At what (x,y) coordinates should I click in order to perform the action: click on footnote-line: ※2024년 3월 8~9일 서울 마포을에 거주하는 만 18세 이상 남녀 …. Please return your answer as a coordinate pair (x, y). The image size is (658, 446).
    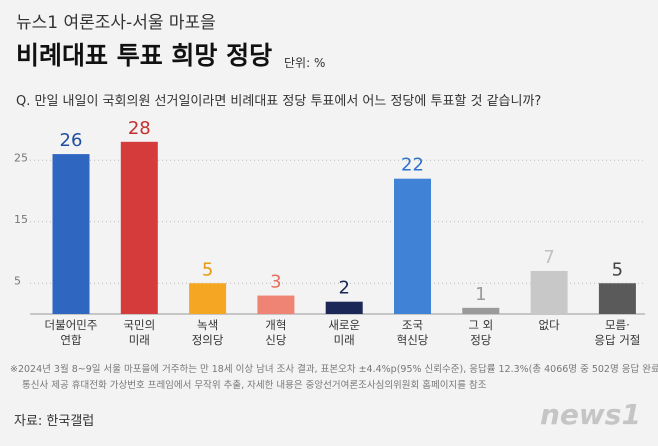
    Looking at the image, I should click on (334, 369).